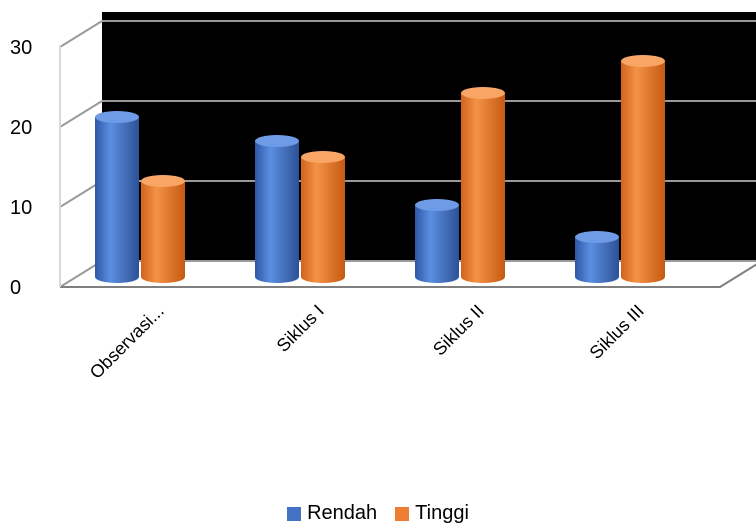  What do you see at coordinates (300, 328) in the screenshot?
I see `x-category-label: Siklus I` at bounding box center [300, 328].